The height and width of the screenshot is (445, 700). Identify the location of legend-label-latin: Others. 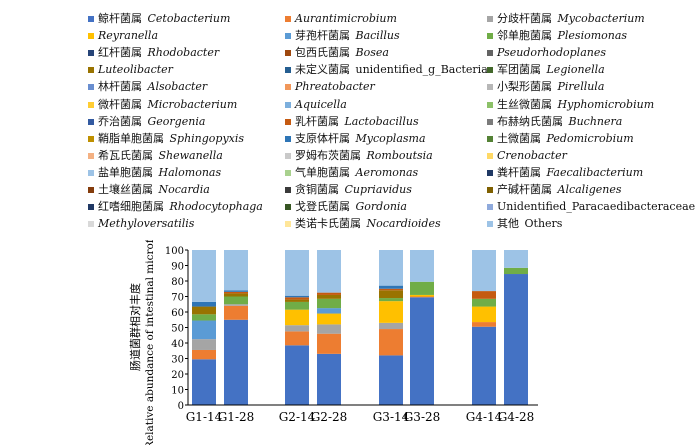
(543, 224).